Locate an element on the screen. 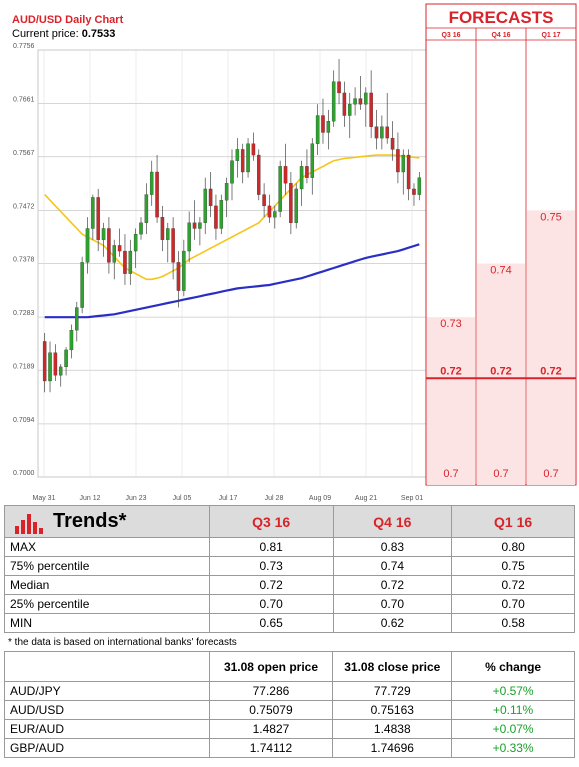 The height and width of the screenshot is (767, 579). rates-header-close: 31.08 close price is located at coordinates (392, 666).